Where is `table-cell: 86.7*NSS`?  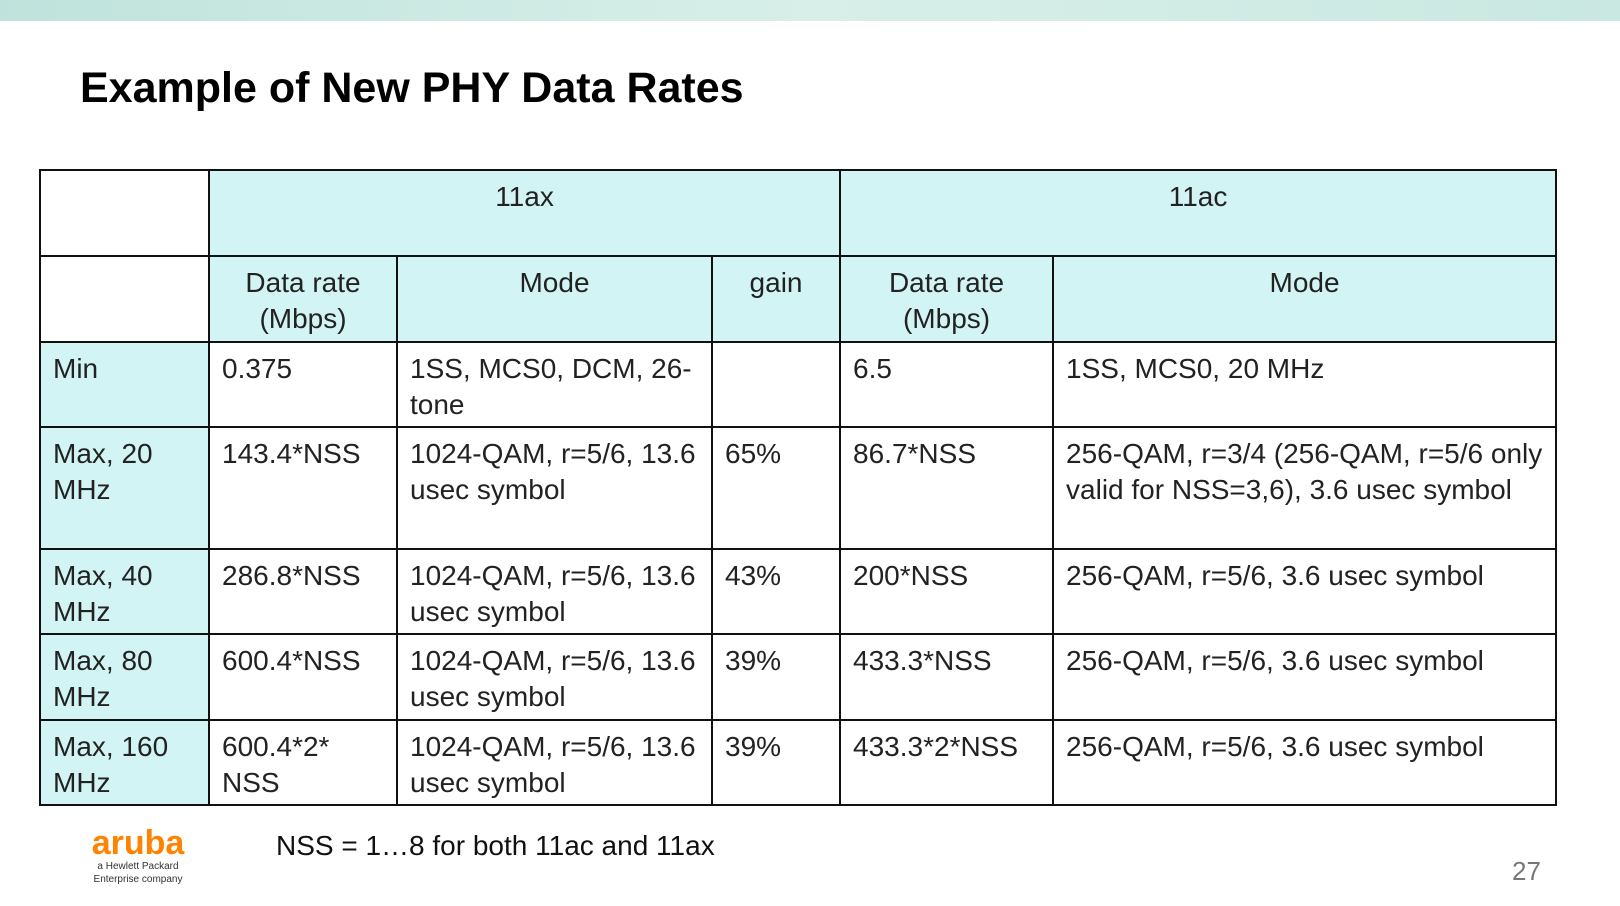 table-cell: 86.7*NSS is located at coordinates (947, 488).